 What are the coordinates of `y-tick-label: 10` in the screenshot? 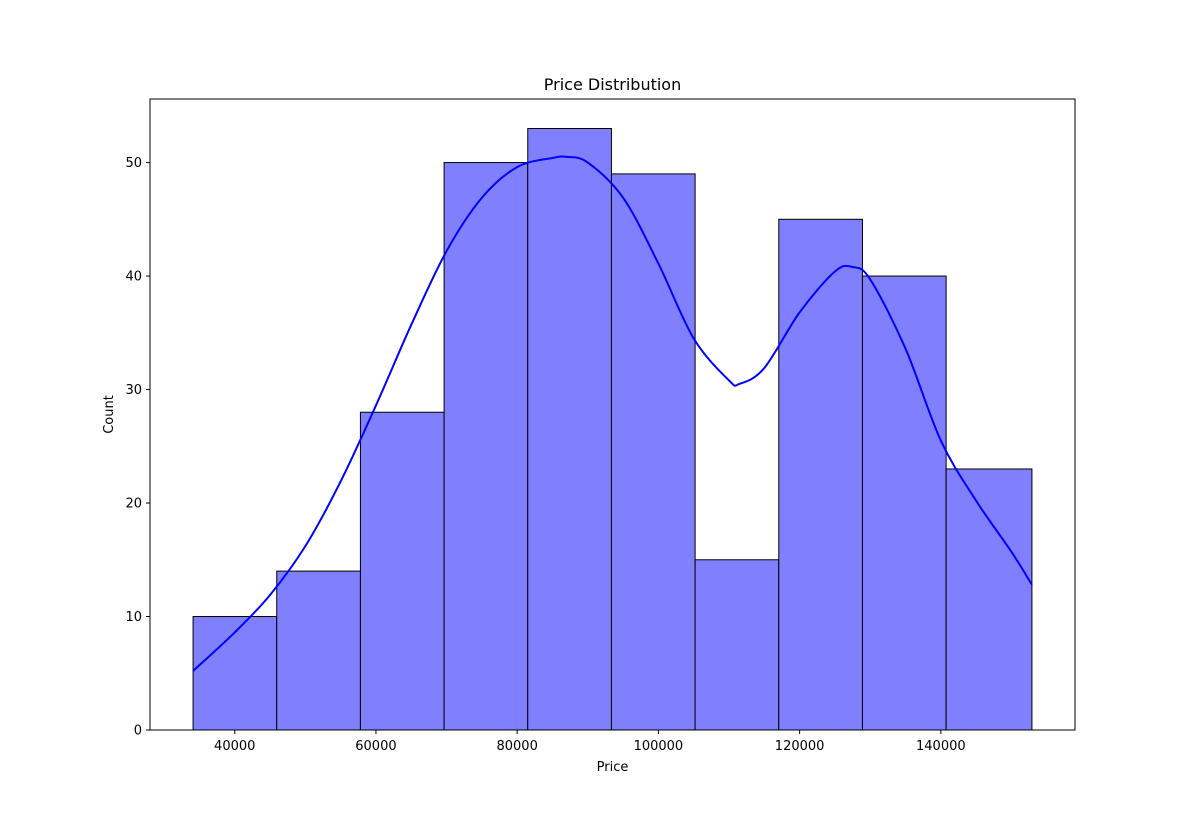 It's located at (133, 617).